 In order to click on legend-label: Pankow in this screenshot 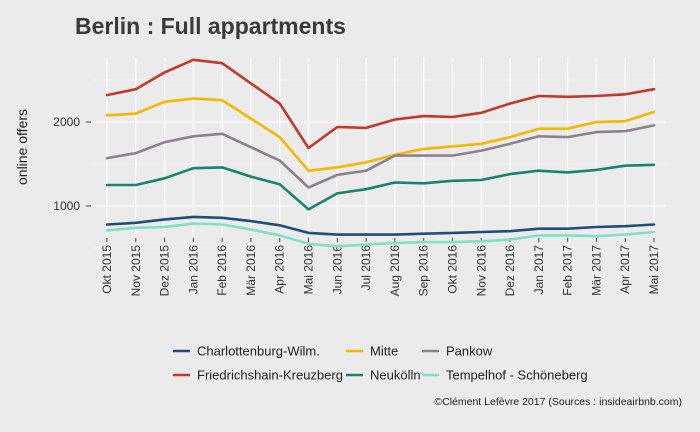, I will do `click(469, 351)`.